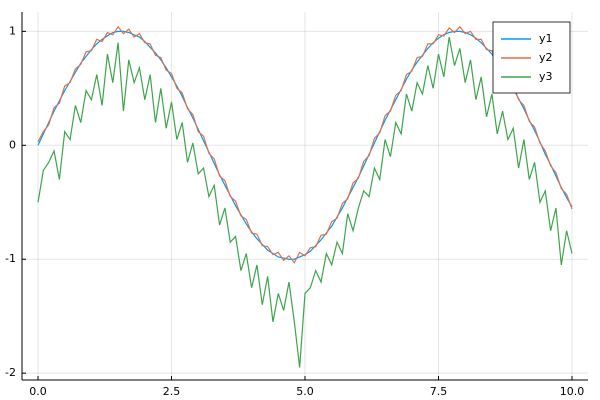 The height and width of the screenshot is (400, 600). I want to click on y-tick-label: 0, so click(12, 144).